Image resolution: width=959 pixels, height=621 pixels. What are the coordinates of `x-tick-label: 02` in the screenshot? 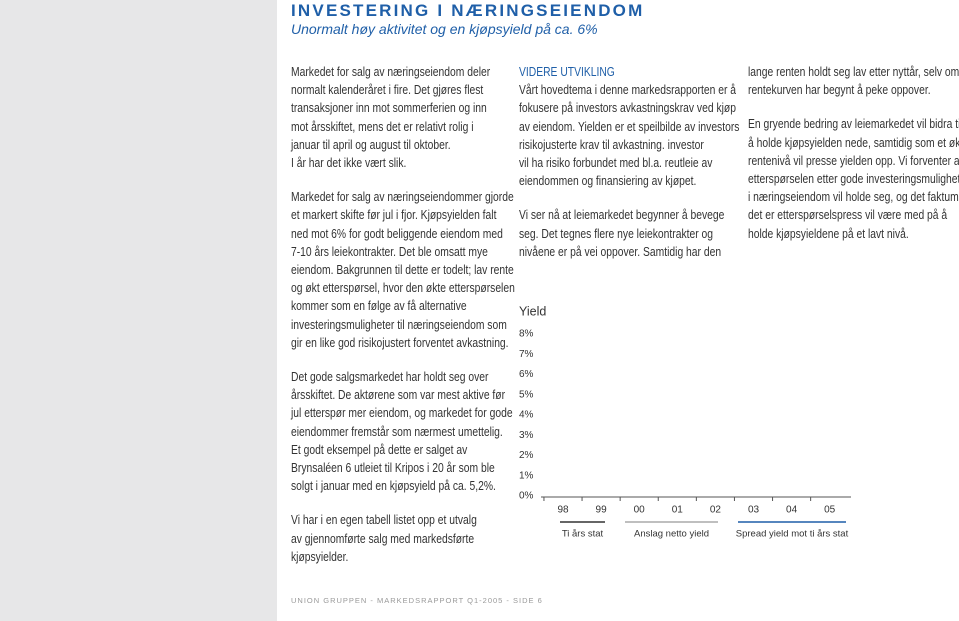 It's located at (716, 510).